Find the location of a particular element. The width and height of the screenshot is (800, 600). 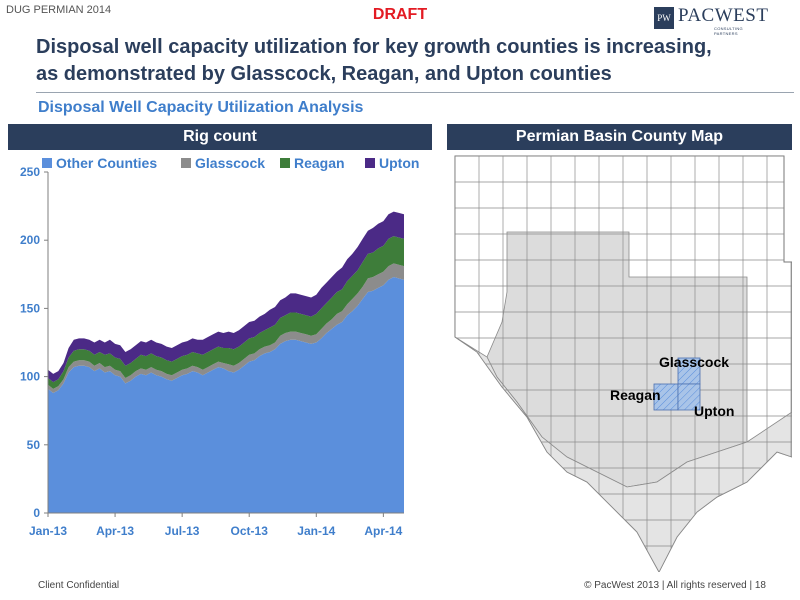

logo-mark-icon: PW is located at coordinates (664, 18).